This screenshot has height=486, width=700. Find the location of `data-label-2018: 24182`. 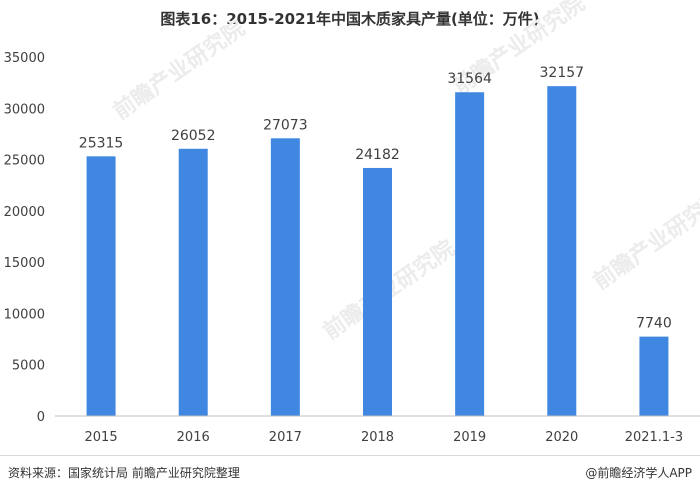

data-label-2018: 24182 is located at coordinates (377, 155).